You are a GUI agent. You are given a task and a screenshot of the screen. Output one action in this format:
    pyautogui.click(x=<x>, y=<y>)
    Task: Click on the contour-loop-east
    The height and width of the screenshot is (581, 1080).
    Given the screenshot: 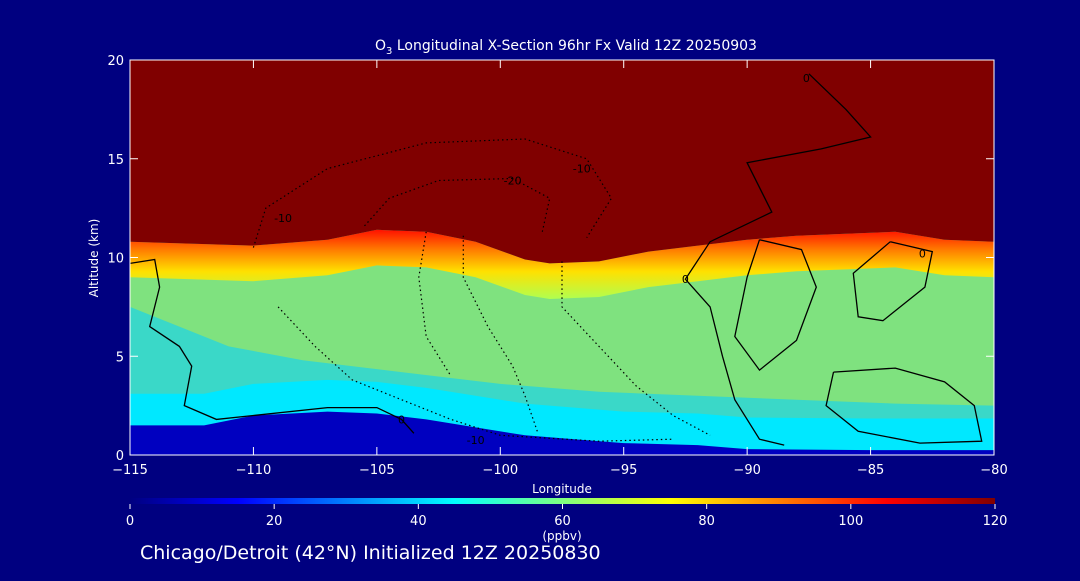 What is the action you would take?
    pyautogui.click(x=893, y=281)
    